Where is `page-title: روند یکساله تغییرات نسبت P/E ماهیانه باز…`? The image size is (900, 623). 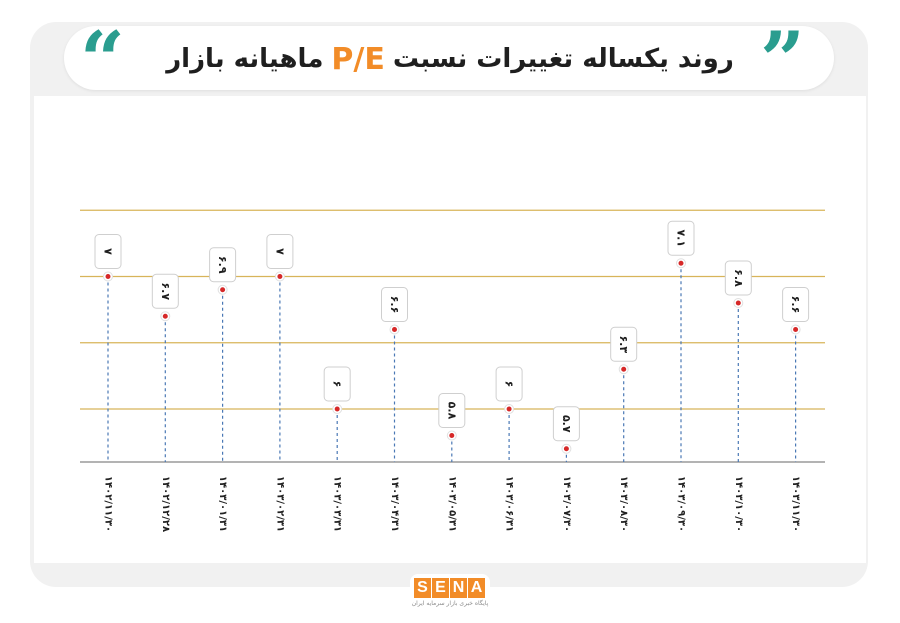
page-title: روند یکساله تغییرات نسبت P/E ماهیانه باز… is located at coordinates (450, 59).